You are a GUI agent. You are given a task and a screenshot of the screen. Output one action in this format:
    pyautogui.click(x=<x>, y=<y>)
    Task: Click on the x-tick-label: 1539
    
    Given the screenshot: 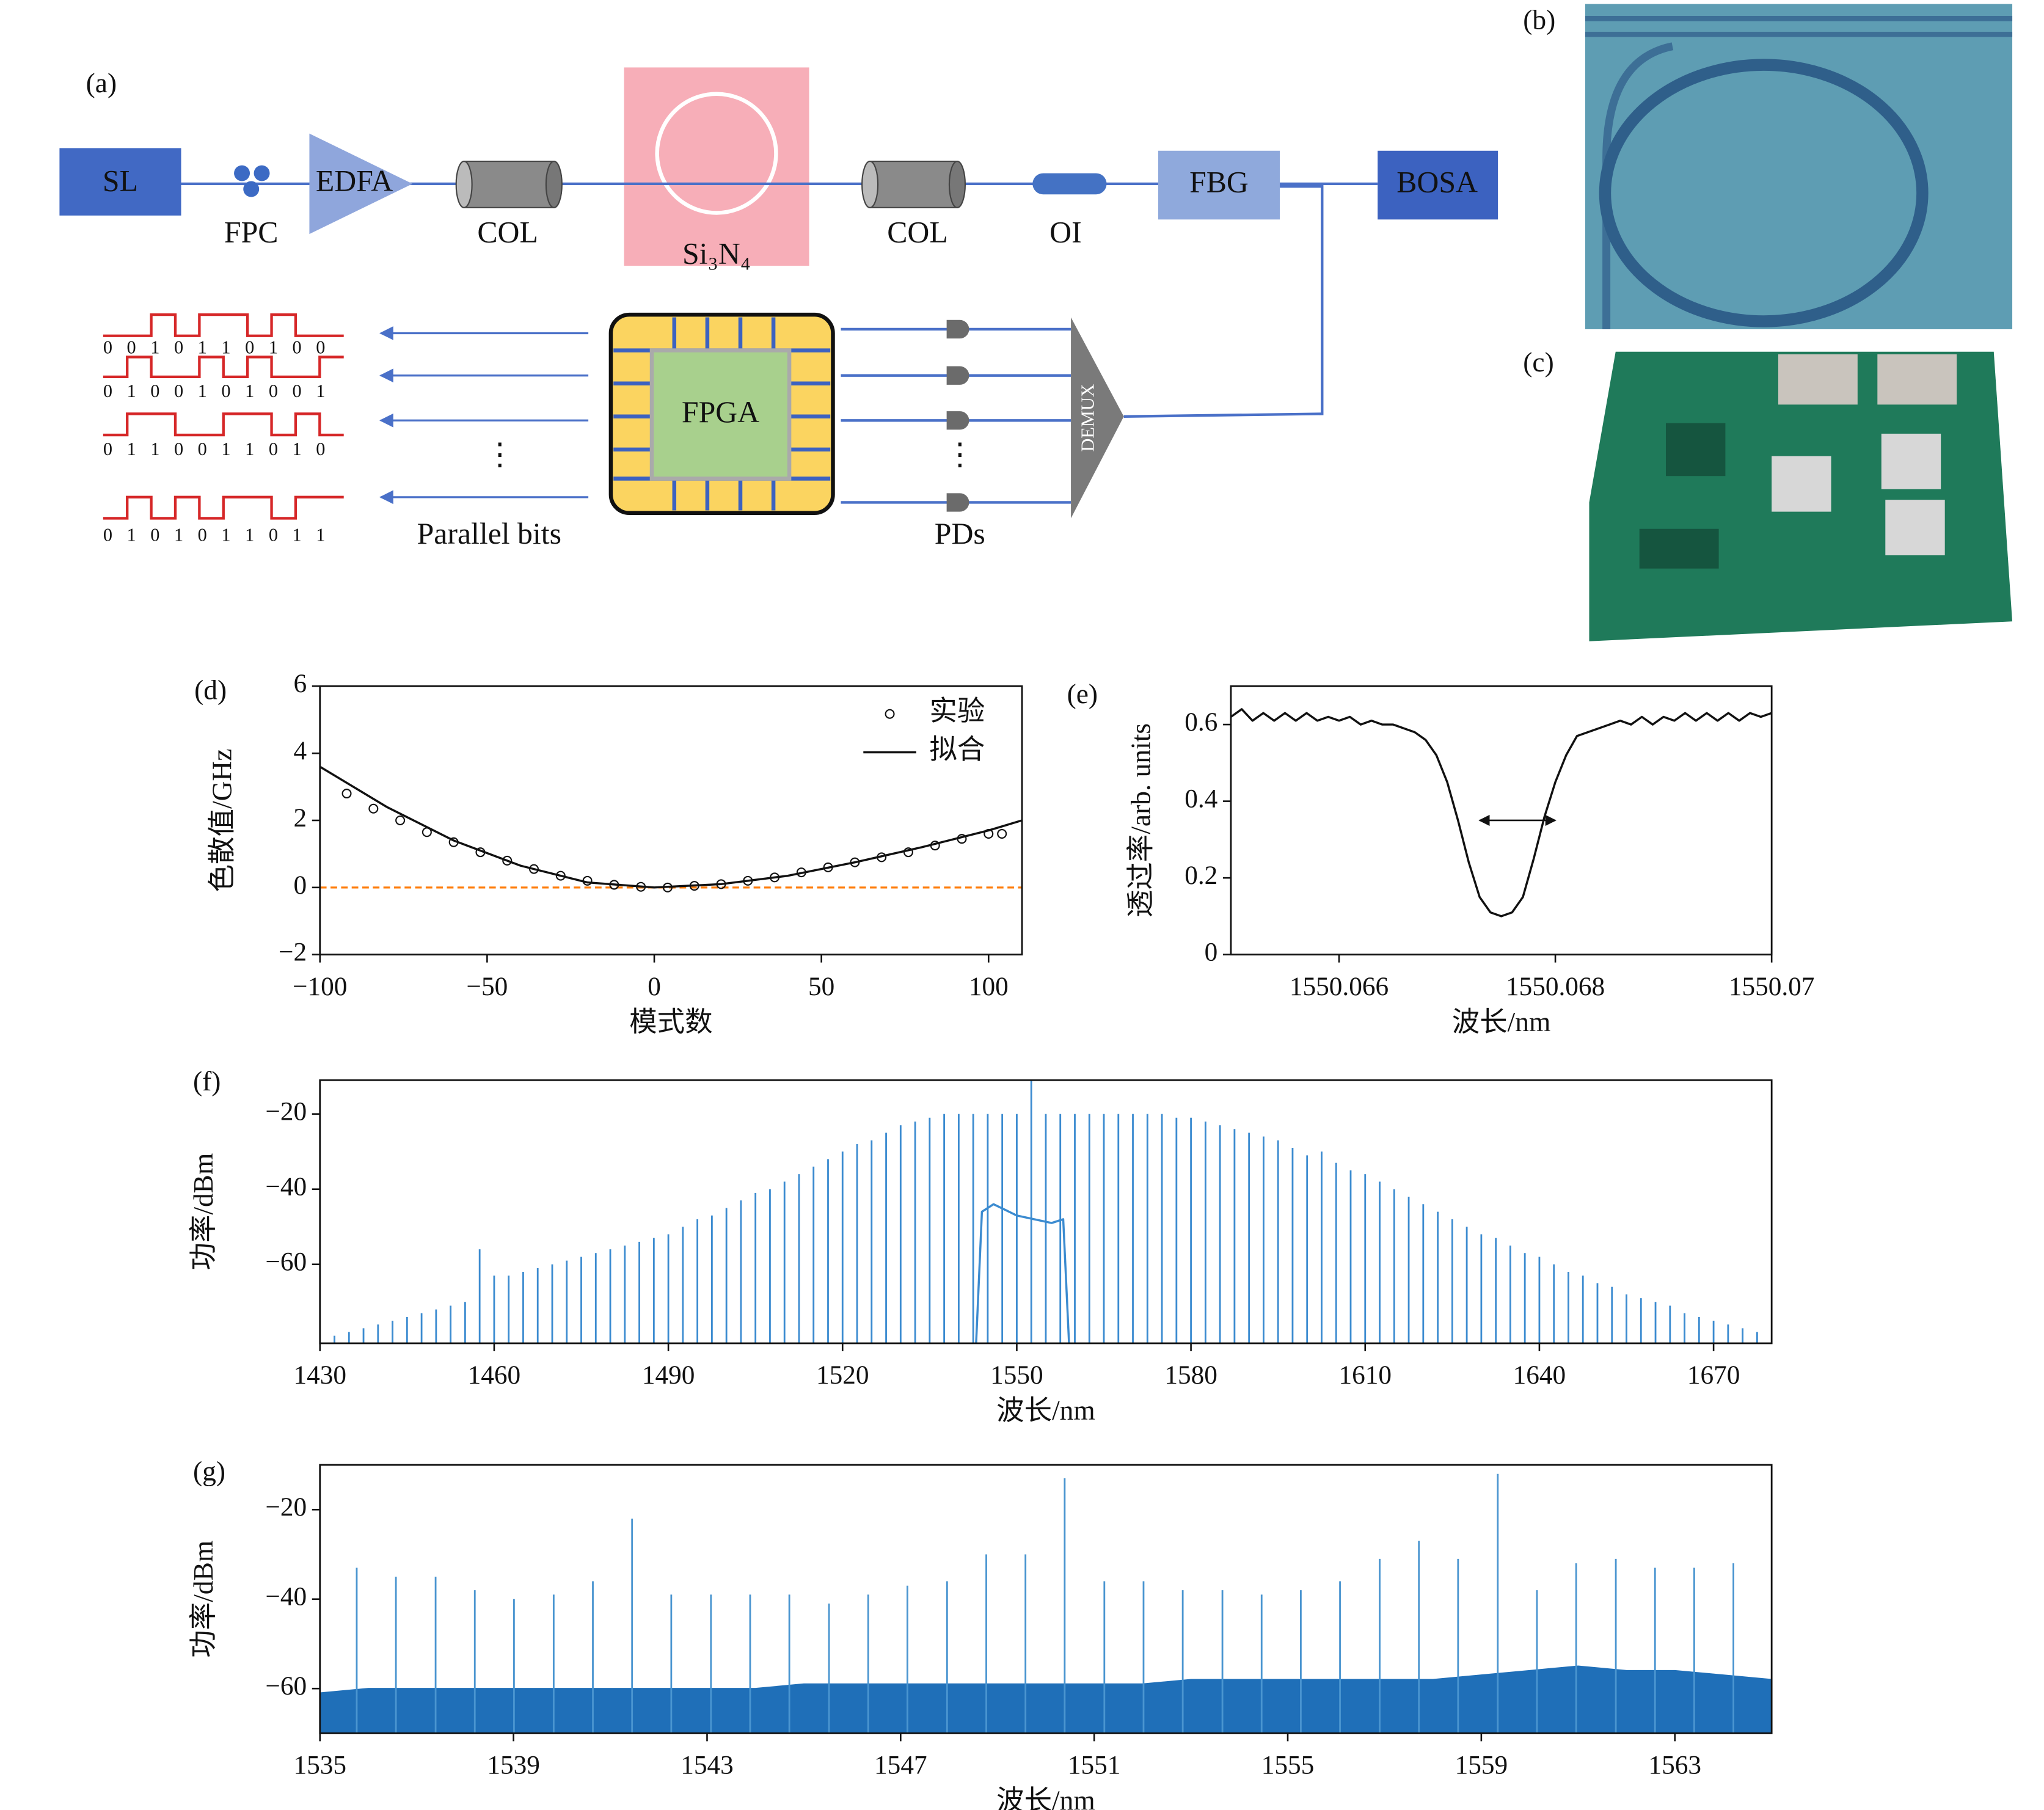 What is the action you would take?
    pyautogui.click(x=513, y=1766)
    